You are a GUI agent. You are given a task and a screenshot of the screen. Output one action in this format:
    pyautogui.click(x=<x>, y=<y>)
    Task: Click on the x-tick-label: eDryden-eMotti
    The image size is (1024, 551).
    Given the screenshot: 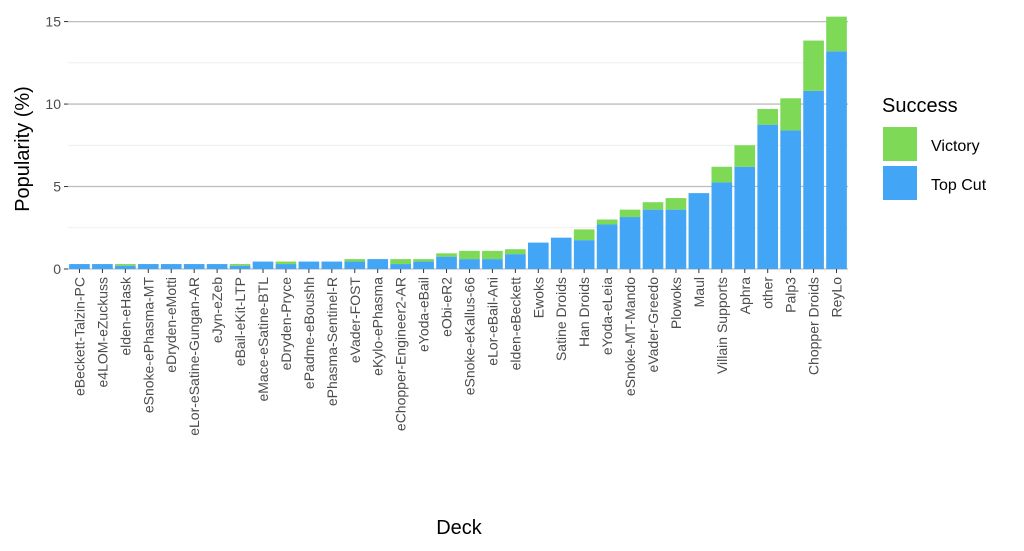 What is the action you would take?
    pyautogui.click(x=171, y=325)
    